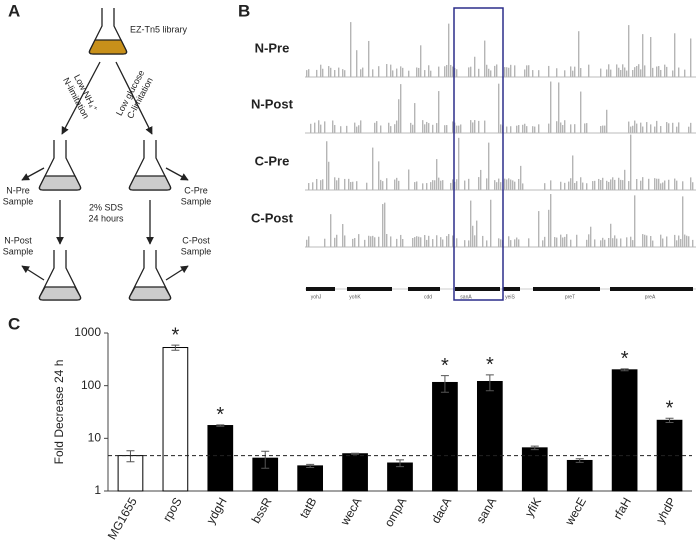  I want to click on bar, so click(624, 430).